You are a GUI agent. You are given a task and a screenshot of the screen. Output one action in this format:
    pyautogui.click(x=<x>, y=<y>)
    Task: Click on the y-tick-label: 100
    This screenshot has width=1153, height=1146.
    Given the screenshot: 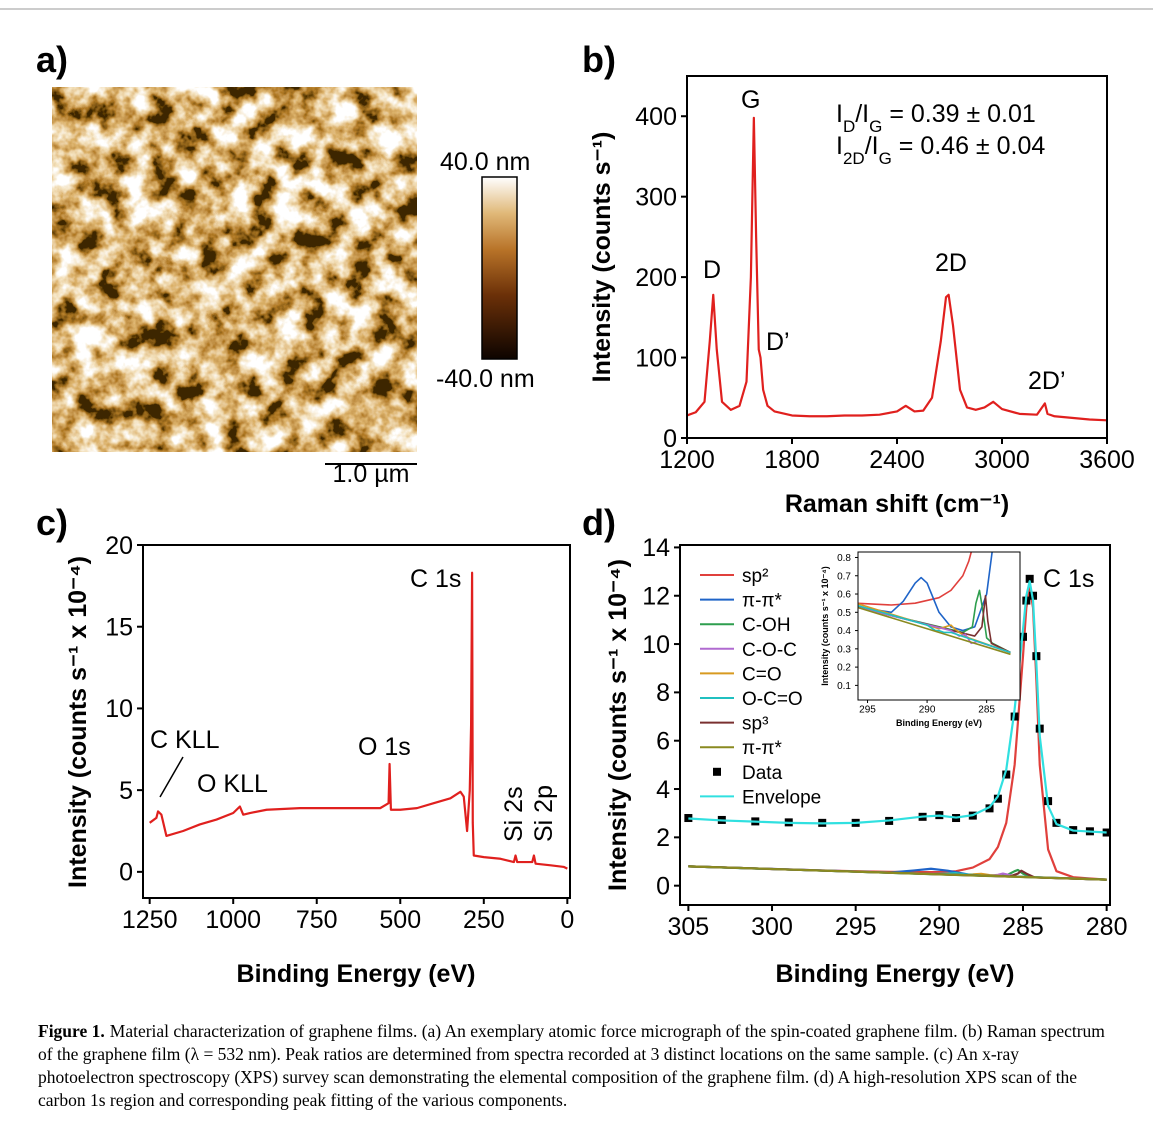 What is the action you would take?
    pyautogui.click(x=656, y=358)
    